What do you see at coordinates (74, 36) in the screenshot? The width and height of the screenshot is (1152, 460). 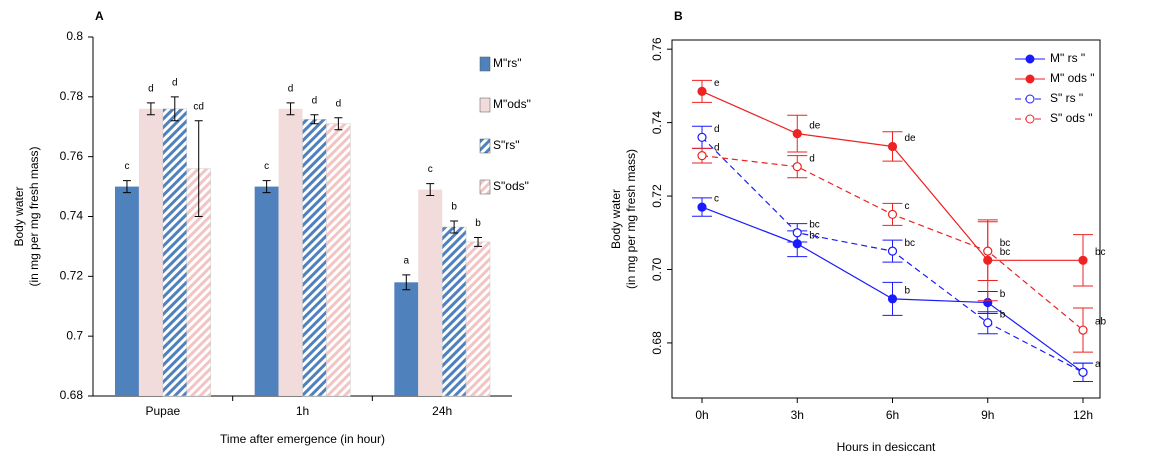 I see `y-tick-label: 0.8` at bounding box center [74, 36].